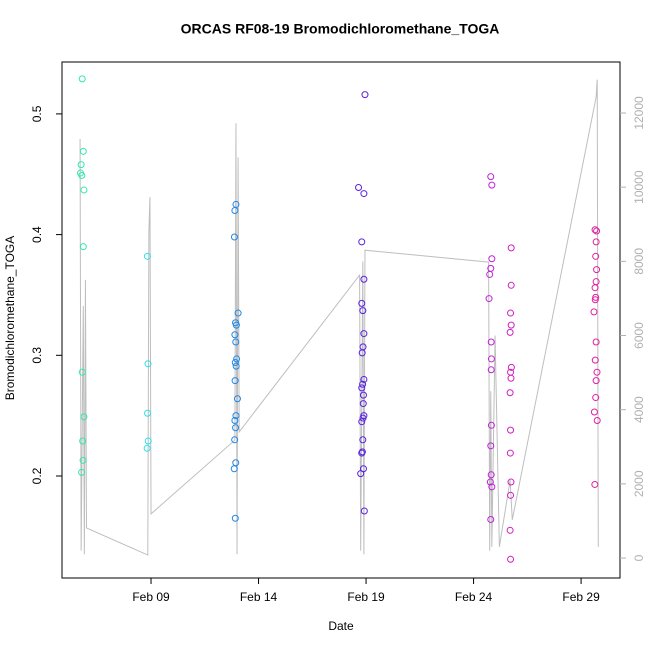 This screenshot has width=650, height=650. Describe the element at coordinates (37, 355) in the screenshot. I see `y-tick-label: 0.3` at that location.